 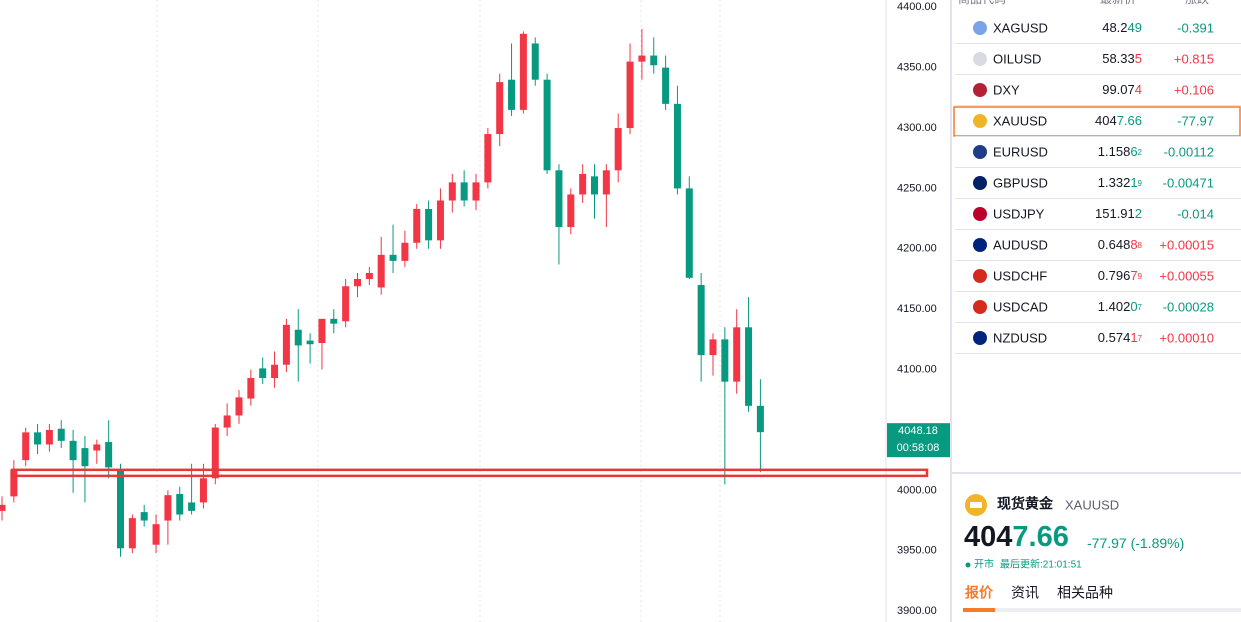 What do you see at coordinates (917, 249) in the screenshot?
I see `y-tick-label: 4200.00` at bounding box center [917, 249].